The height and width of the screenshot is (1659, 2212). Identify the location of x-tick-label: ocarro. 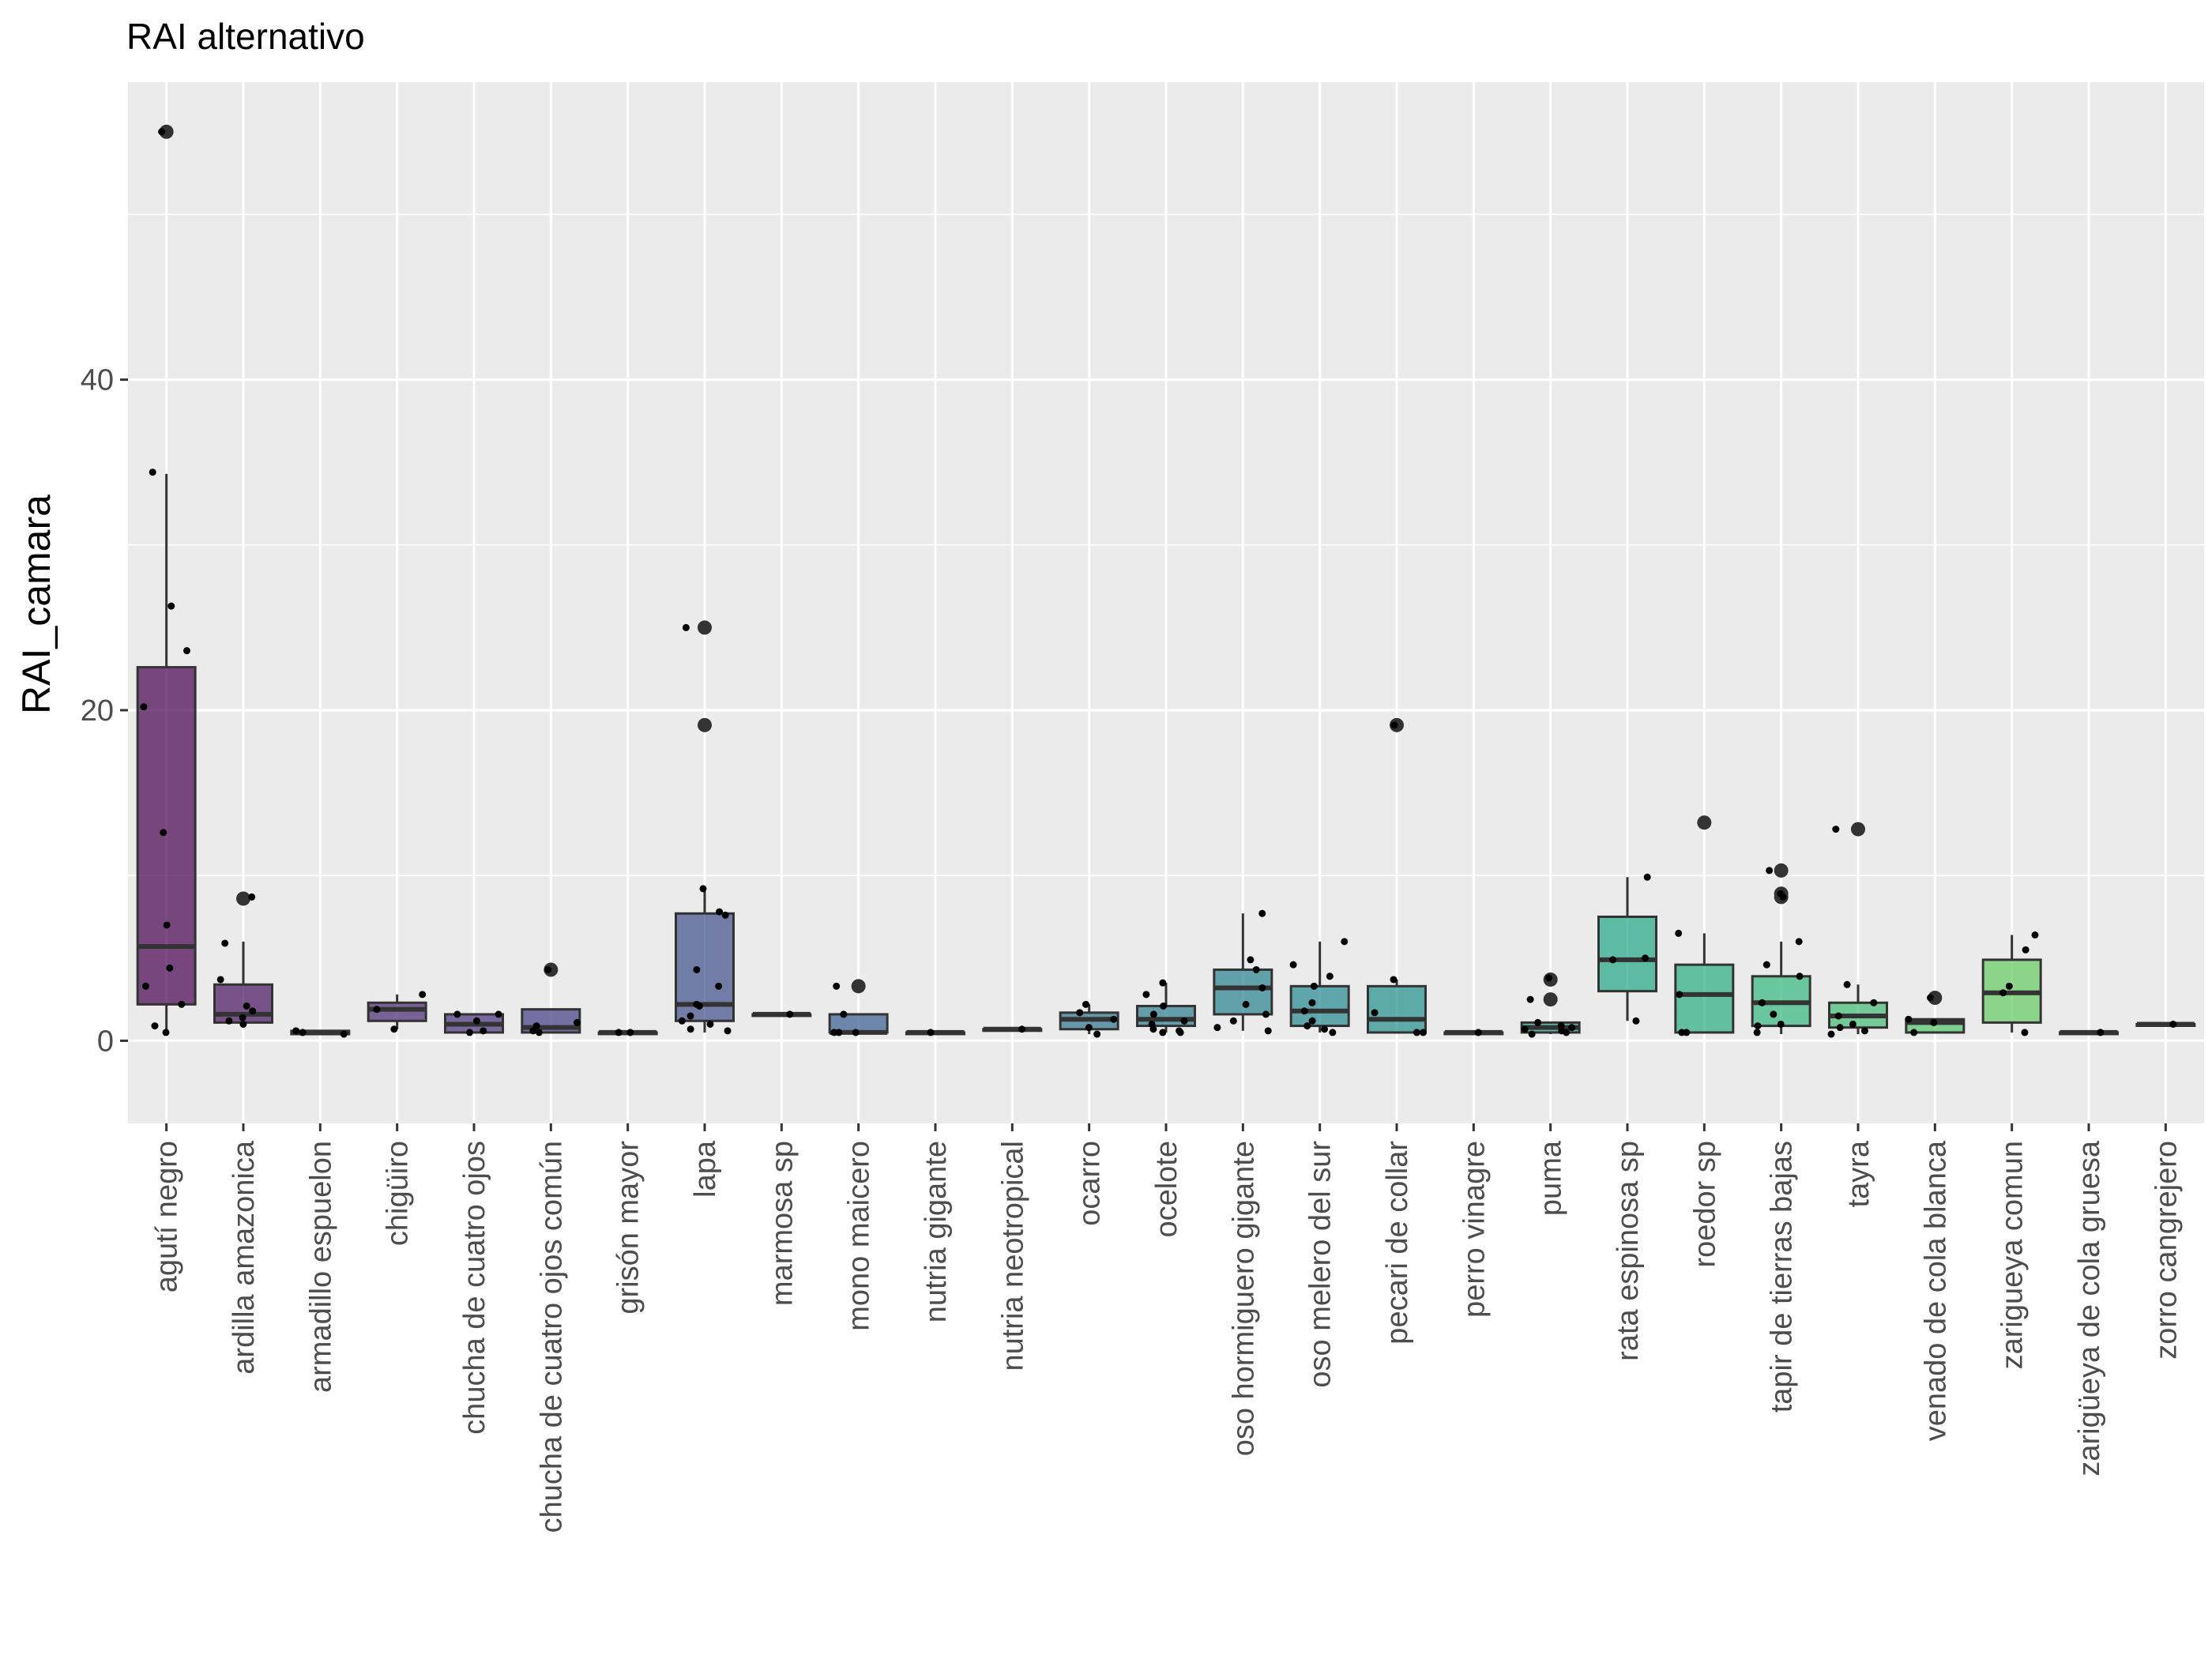
(1090, 1183).